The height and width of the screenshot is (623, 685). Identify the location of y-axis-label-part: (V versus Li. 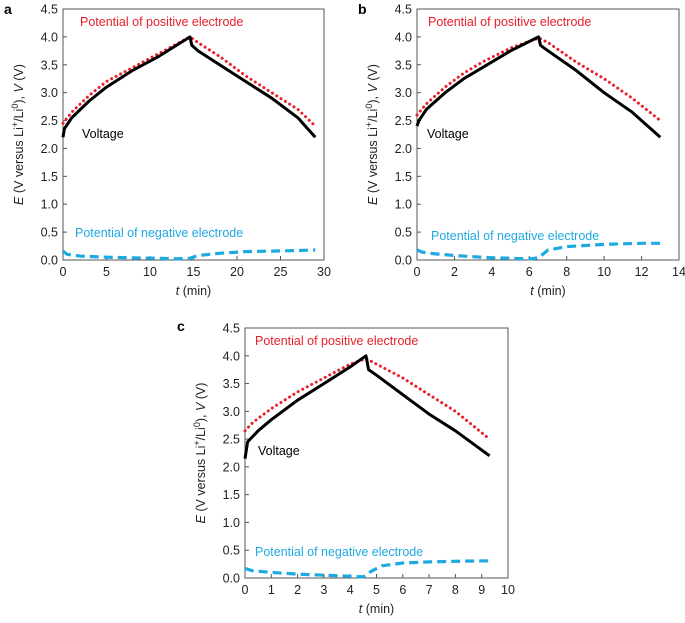
(19, 161).